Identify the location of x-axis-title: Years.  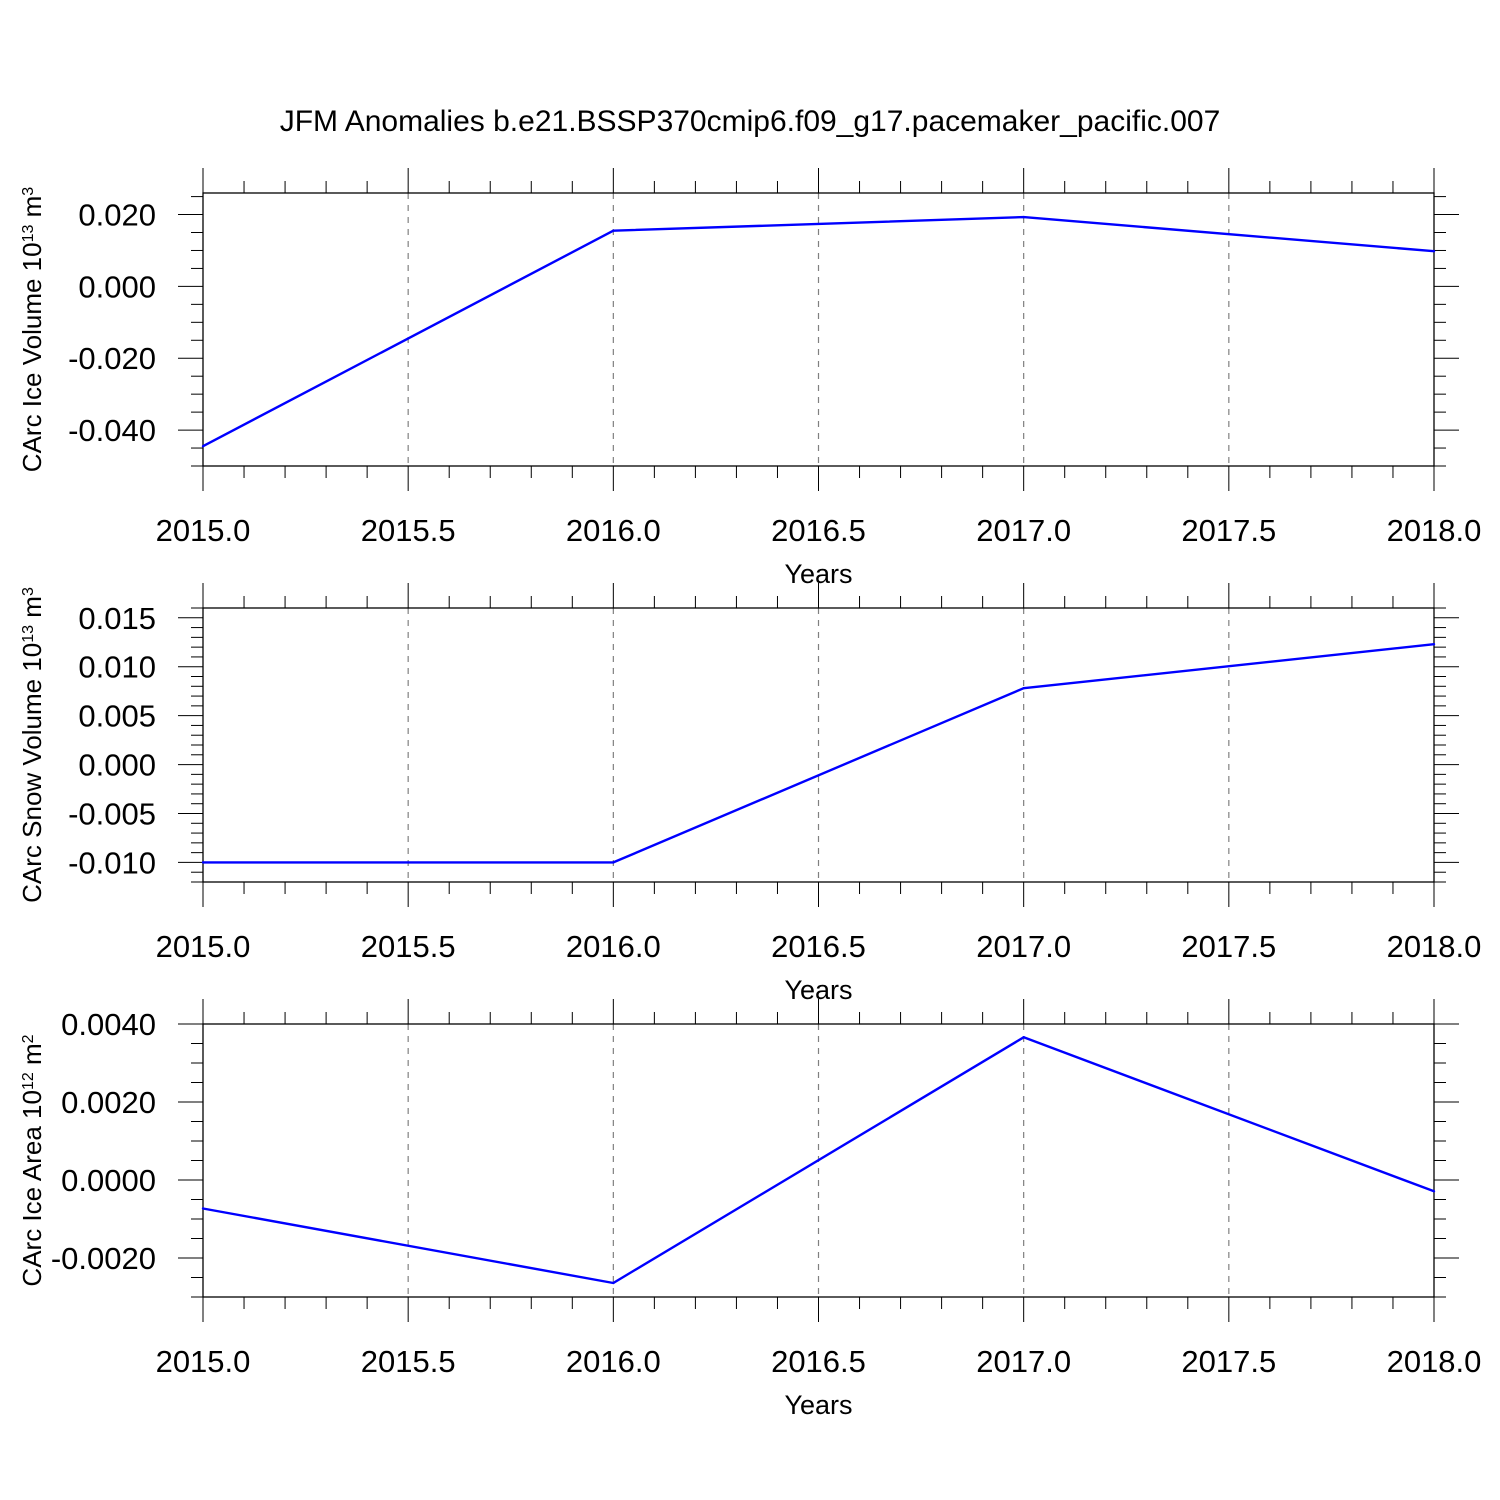
(818, 1405).